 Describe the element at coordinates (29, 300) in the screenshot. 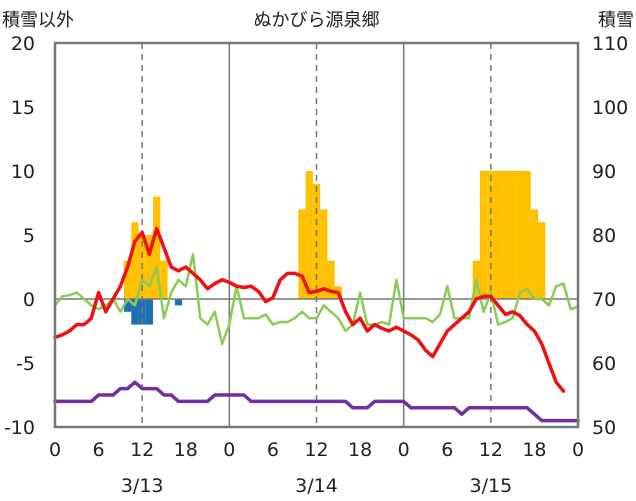

I see `left-tick-label: 0` at that location.